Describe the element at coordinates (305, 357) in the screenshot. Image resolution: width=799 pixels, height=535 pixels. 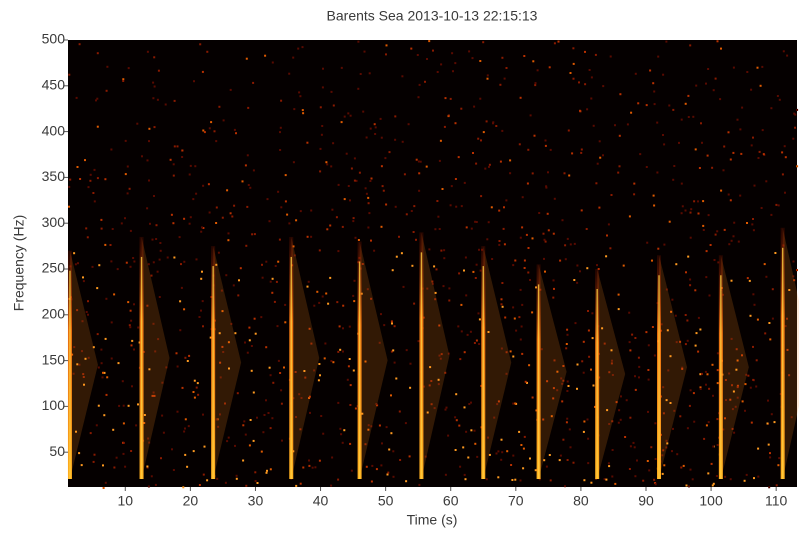
I see `call-smear` at that location.